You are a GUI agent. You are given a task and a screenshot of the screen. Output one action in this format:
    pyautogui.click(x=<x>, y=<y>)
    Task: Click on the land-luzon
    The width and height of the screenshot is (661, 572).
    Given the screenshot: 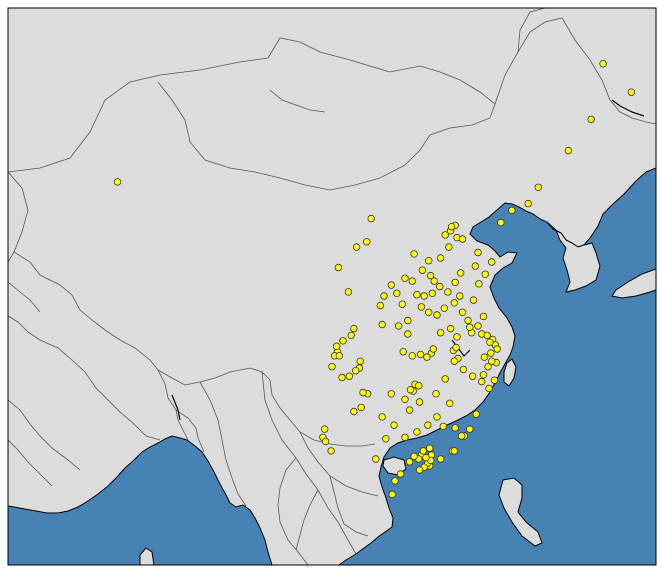 What is the action you would take?
    pyautogui.click(x=520, y=512)
    